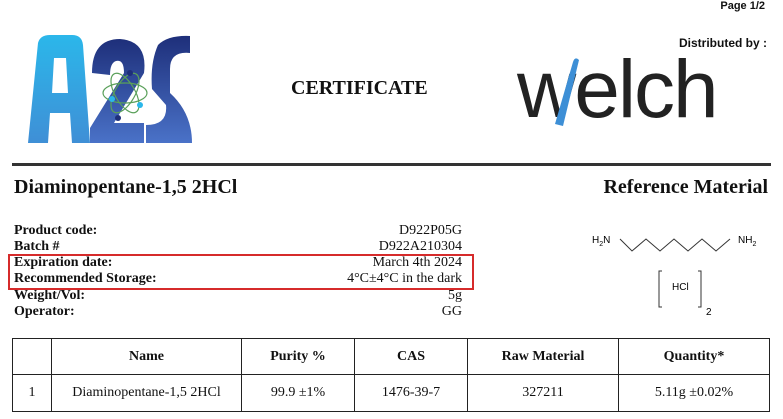  I want to click on info-value: D922A210304, so click(420, 246).